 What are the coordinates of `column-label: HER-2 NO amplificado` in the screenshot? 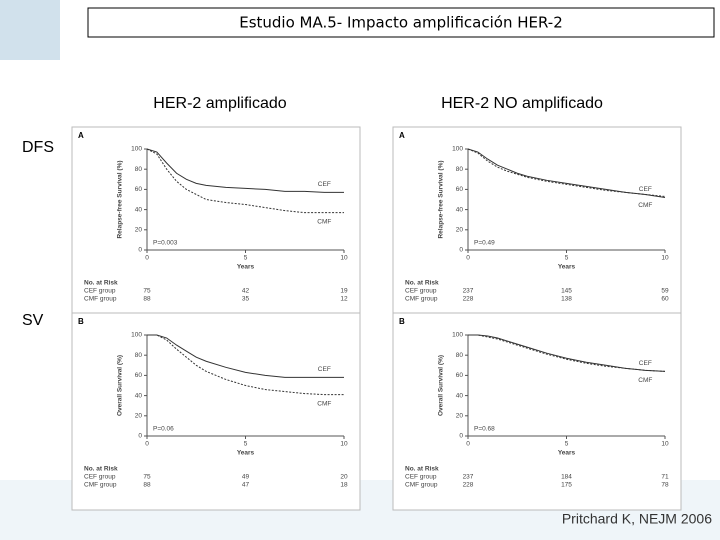 It's located at (522, 103).